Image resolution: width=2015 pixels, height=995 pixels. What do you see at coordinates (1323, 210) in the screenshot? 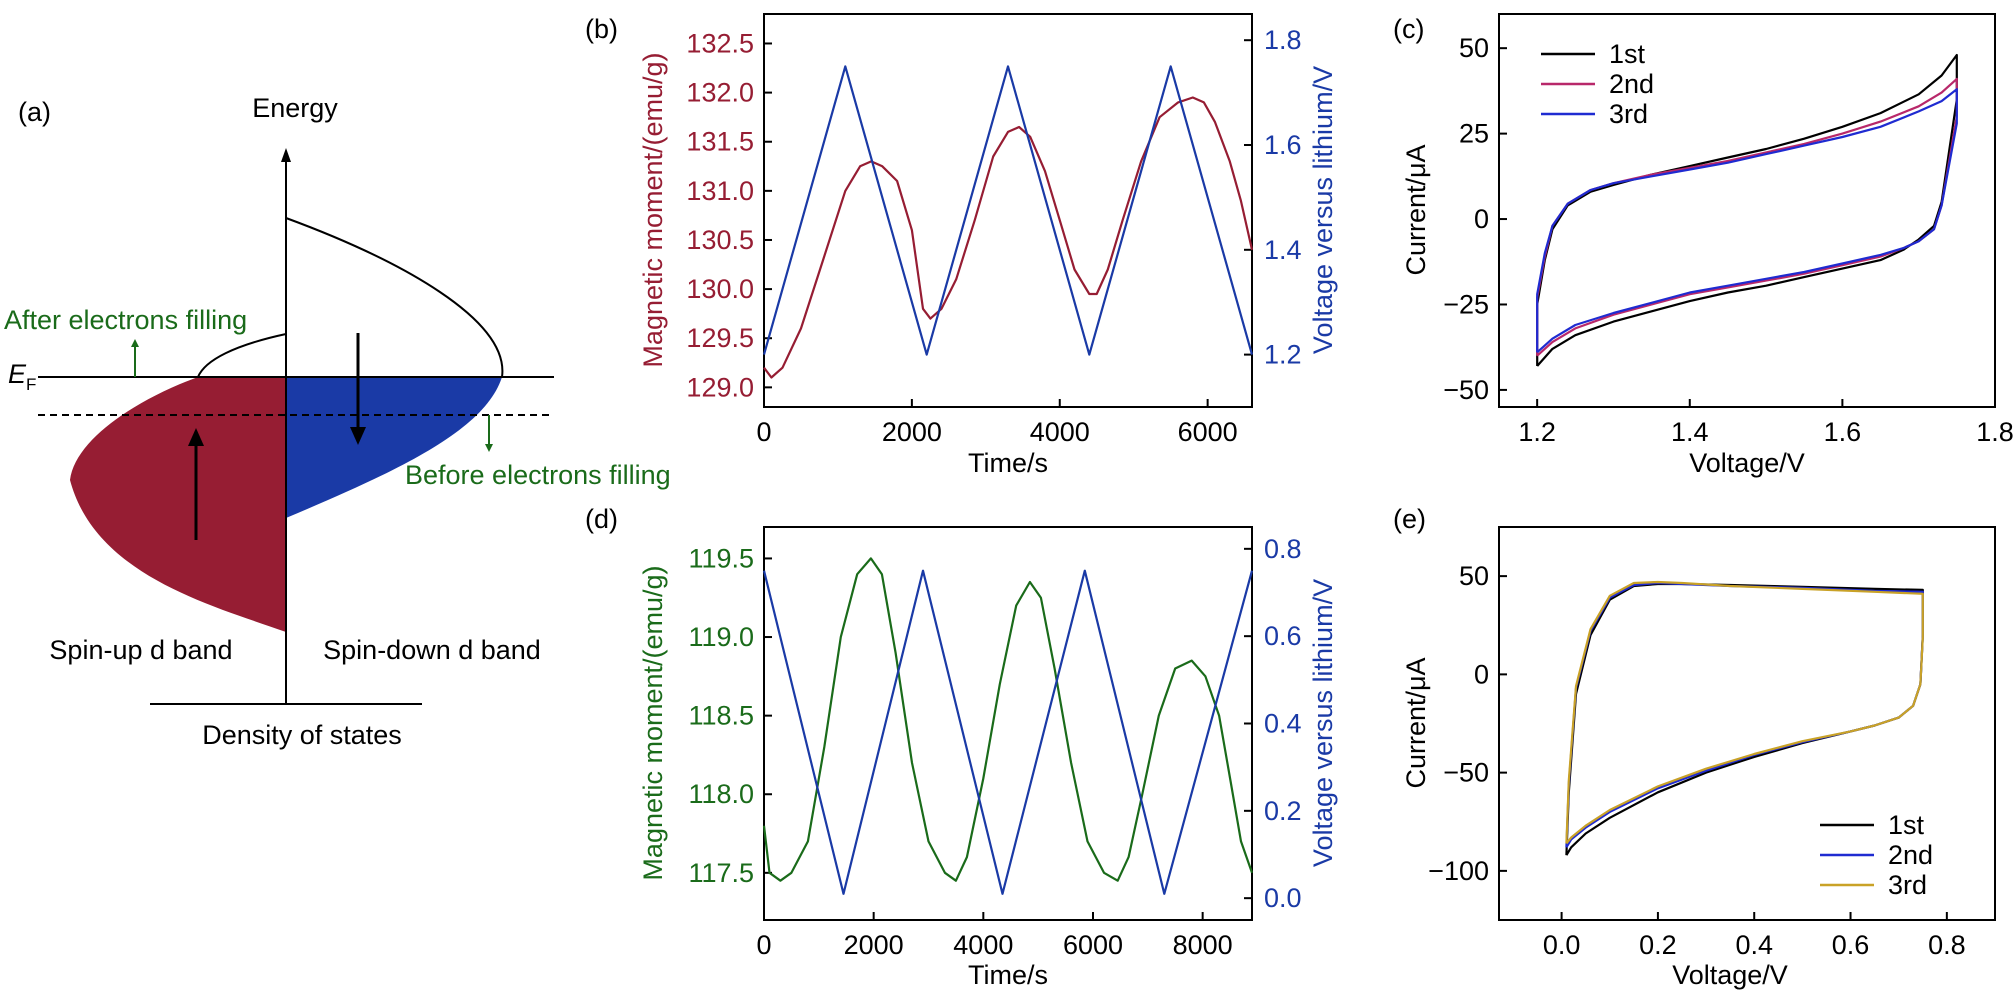
I see `panel-b-y-right-label: Voltage versus lithium/V` at bounding box center [1323, 210].